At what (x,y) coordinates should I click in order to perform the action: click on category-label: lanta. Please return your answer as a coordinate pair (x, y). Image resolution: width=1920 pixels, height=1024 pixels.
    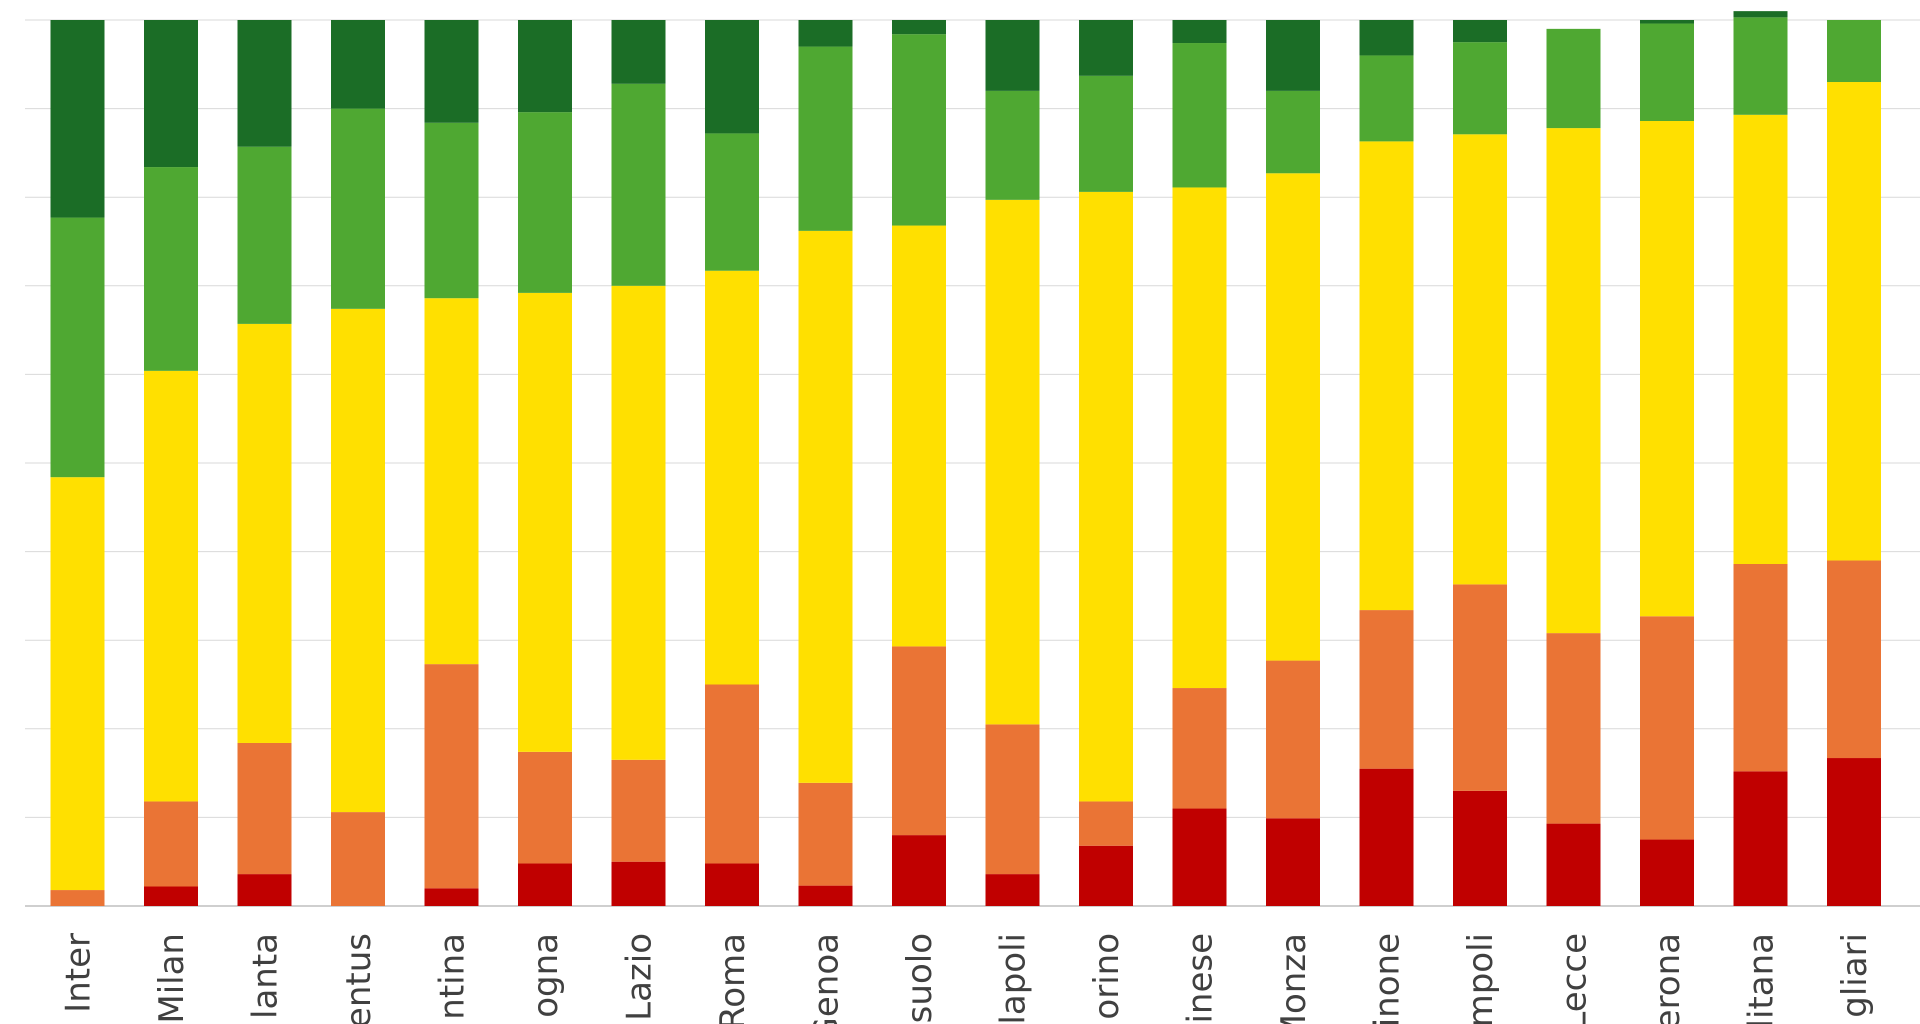
    Looking at the image, I should click on (266, 976).